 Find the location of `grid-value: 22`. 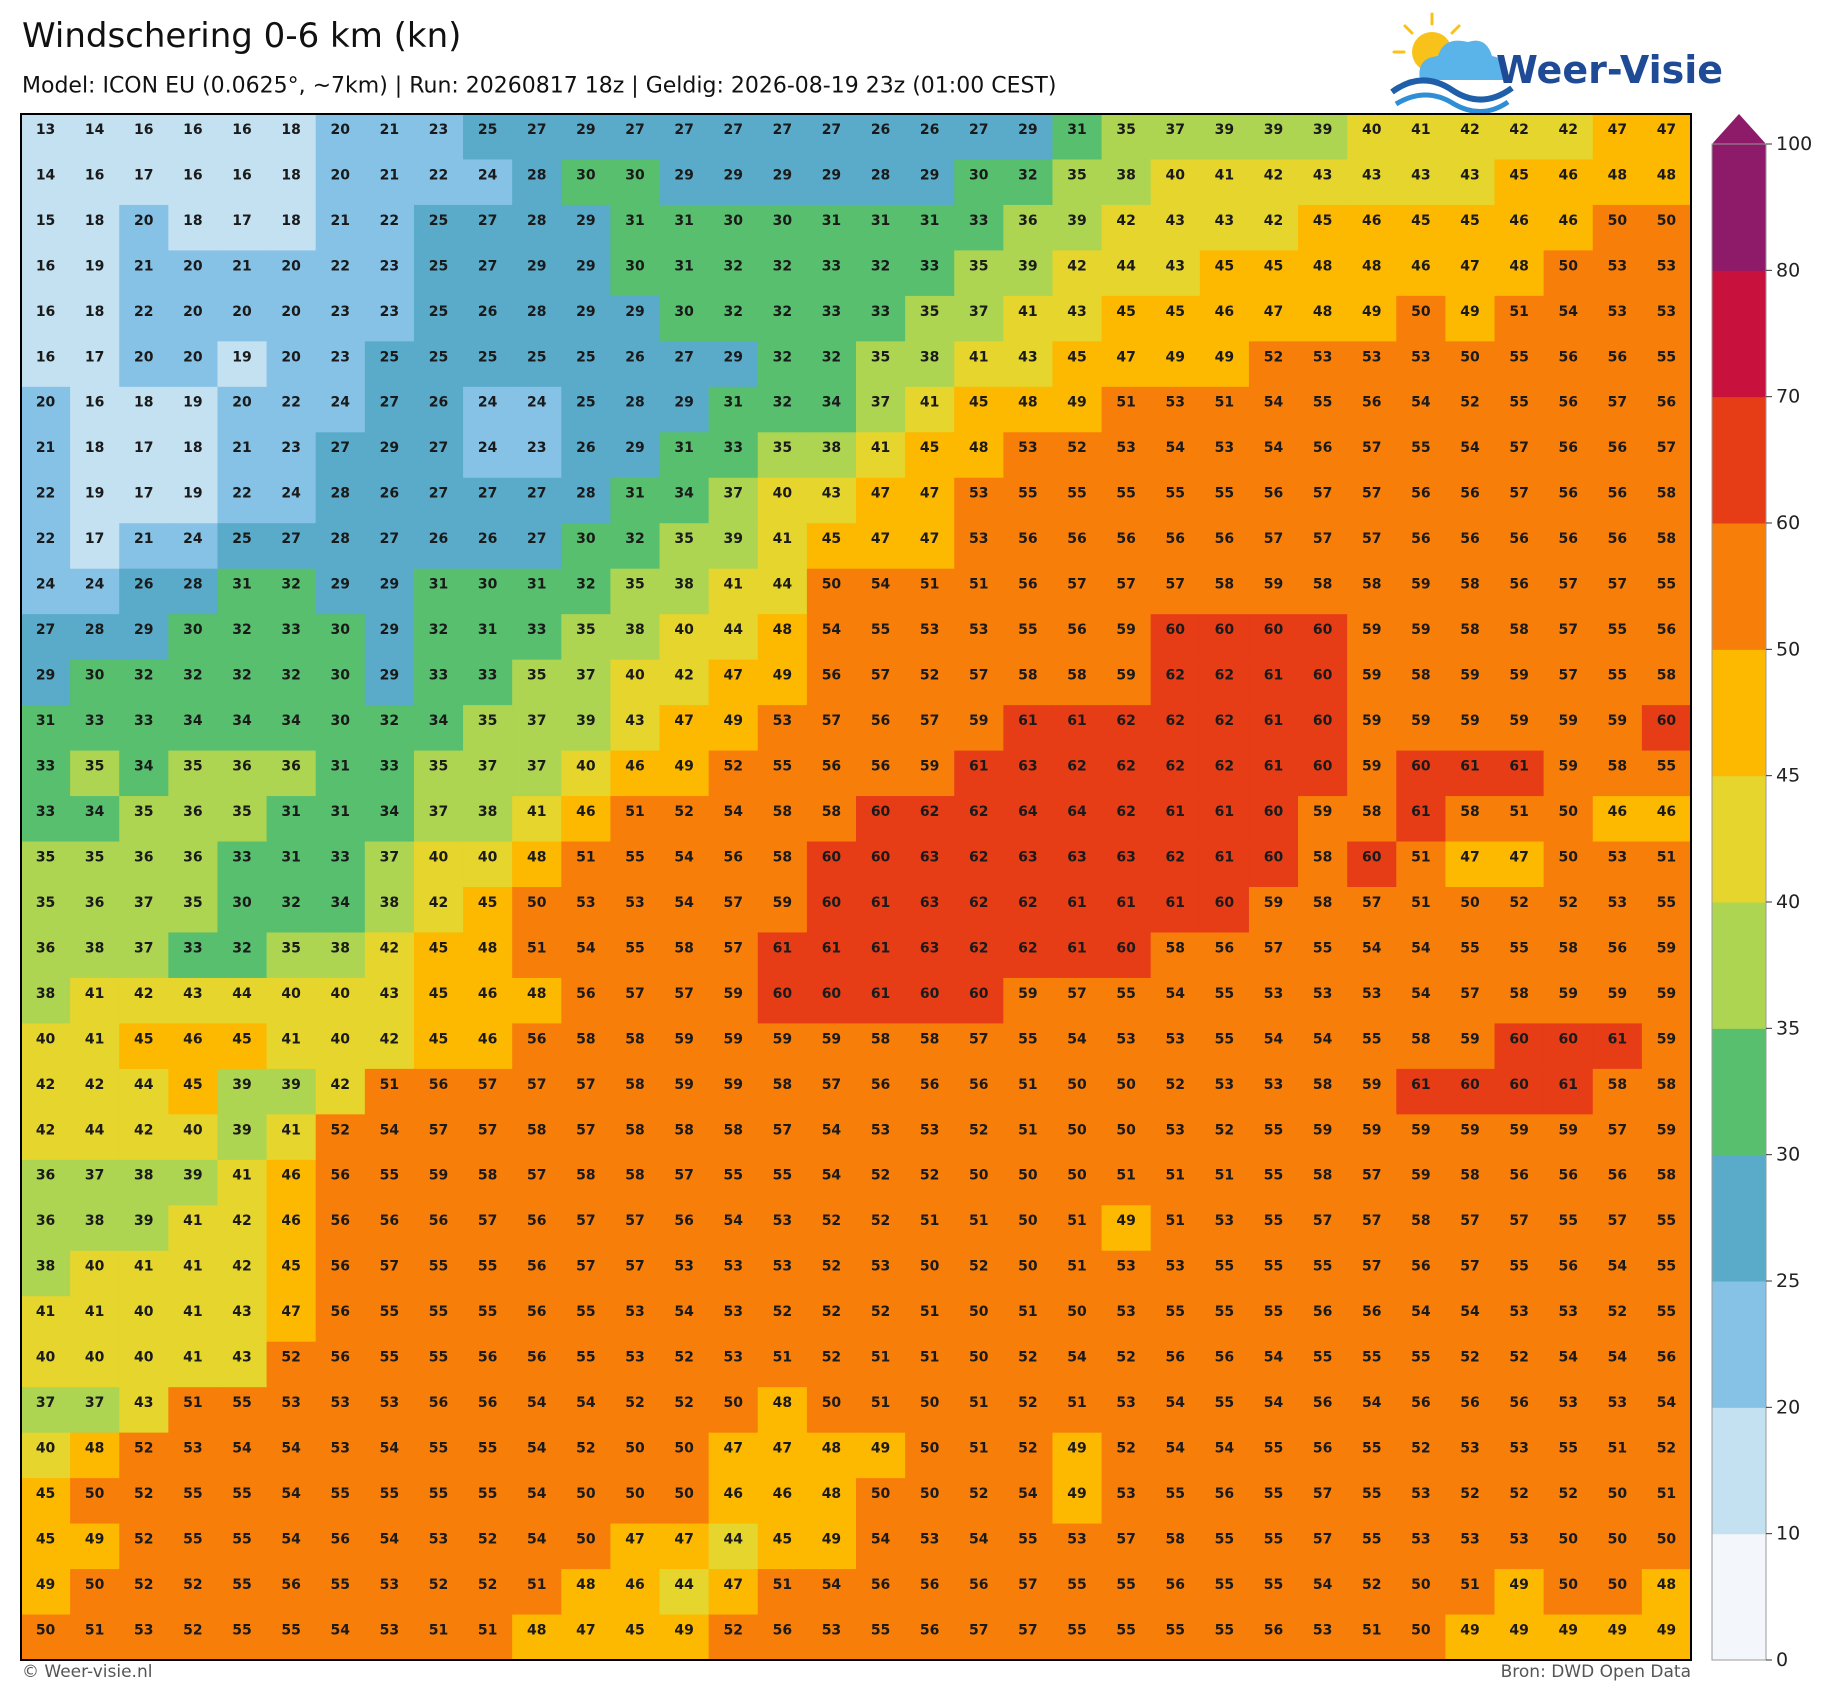

grid-value: 22 is located at coordinates (290, 403).